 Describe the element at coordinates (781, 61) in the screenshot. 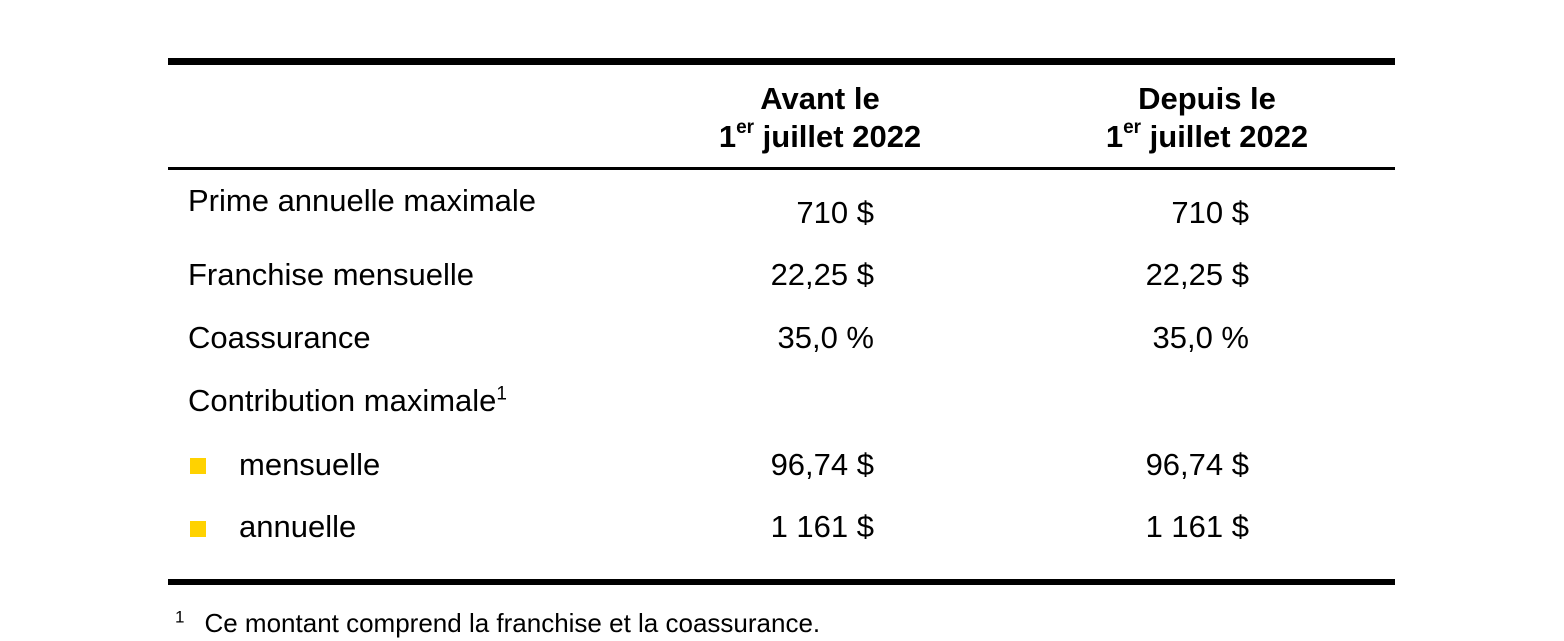

I see `table-top-rule` at that location.